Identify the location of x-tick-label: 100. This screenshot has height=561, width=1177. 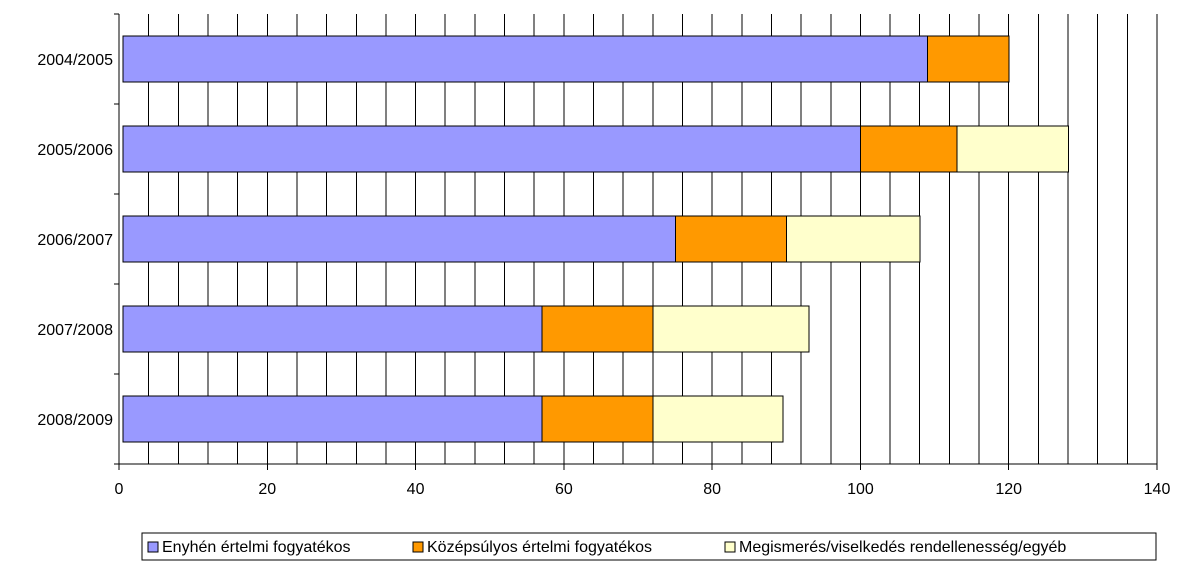
(860, 489).